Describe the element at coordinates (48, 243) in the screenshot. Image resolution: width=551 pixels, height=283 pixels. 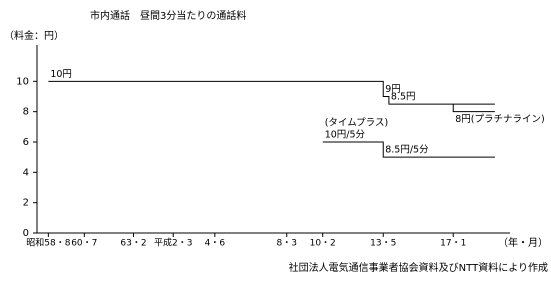
I see `x-tick-label: 昭和58・8` at that location.